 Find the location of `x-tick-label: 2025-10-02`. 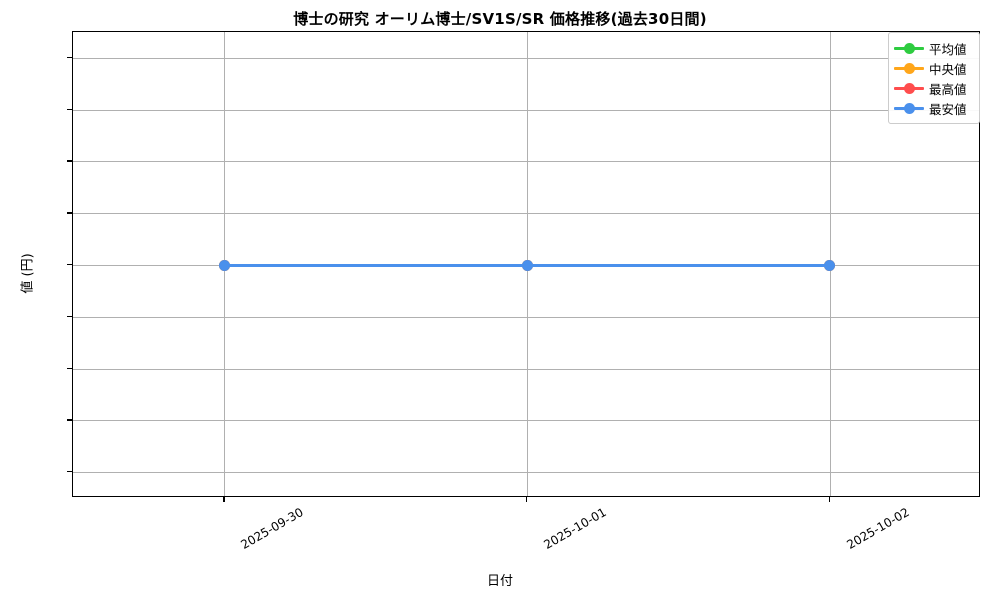

x-tick-label: 2025-10-02 is located at coordinates (878, 528).